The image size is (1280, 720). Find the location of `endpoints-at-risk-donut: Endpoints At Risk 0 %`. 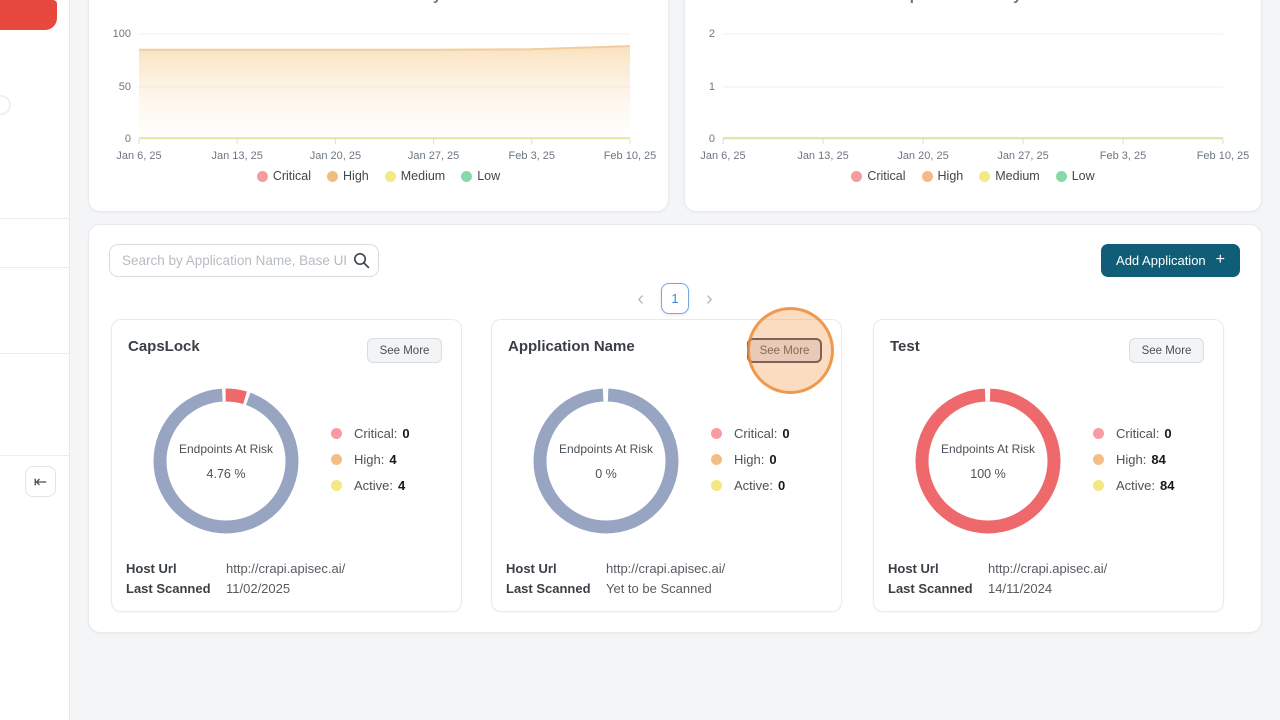

endpoints-at-risk-donut: Endpoints At Risk 0 % is located at coordinates (606, 461).